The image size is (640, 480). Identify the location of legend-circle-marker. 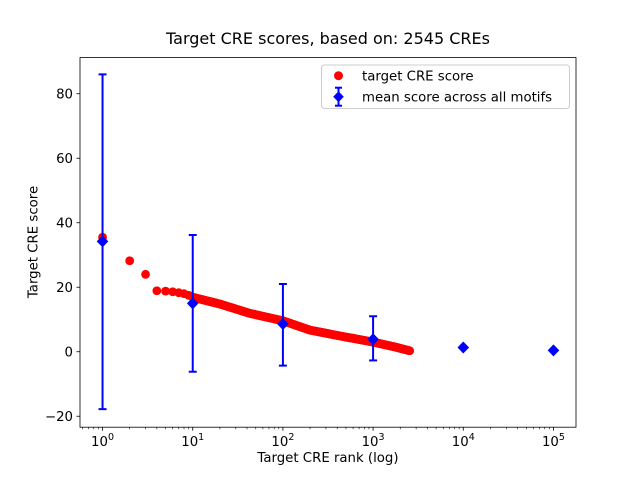
(338, 76).